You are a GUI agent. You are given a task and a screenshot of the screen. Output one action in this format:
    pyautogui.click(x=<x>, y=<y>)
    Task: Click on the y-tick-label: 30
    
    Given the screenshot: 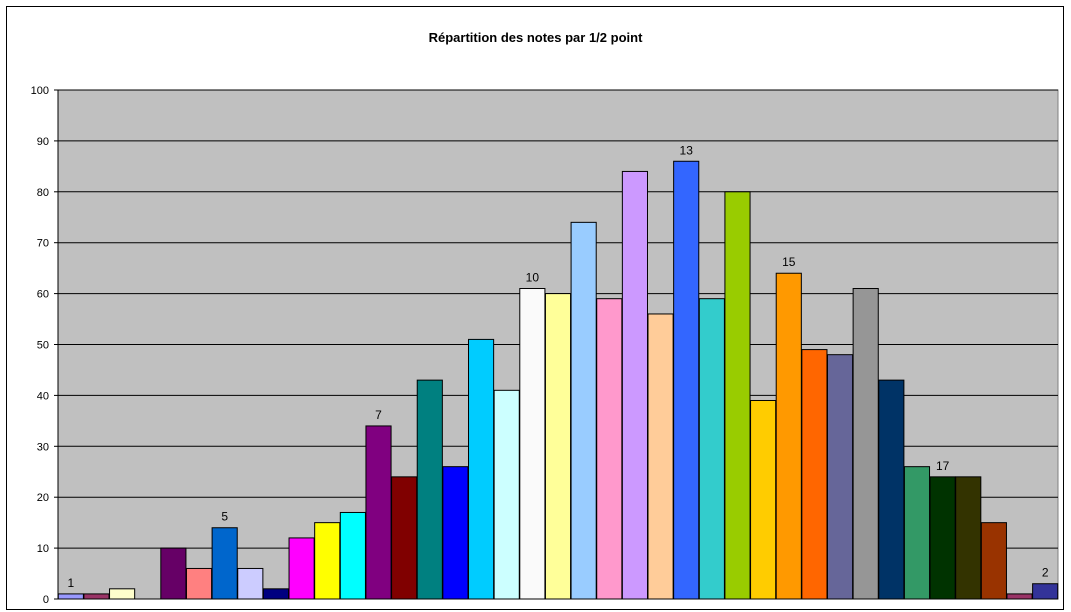 What is the action you would take?
    pyautogui.click(x=43, y=447)
    